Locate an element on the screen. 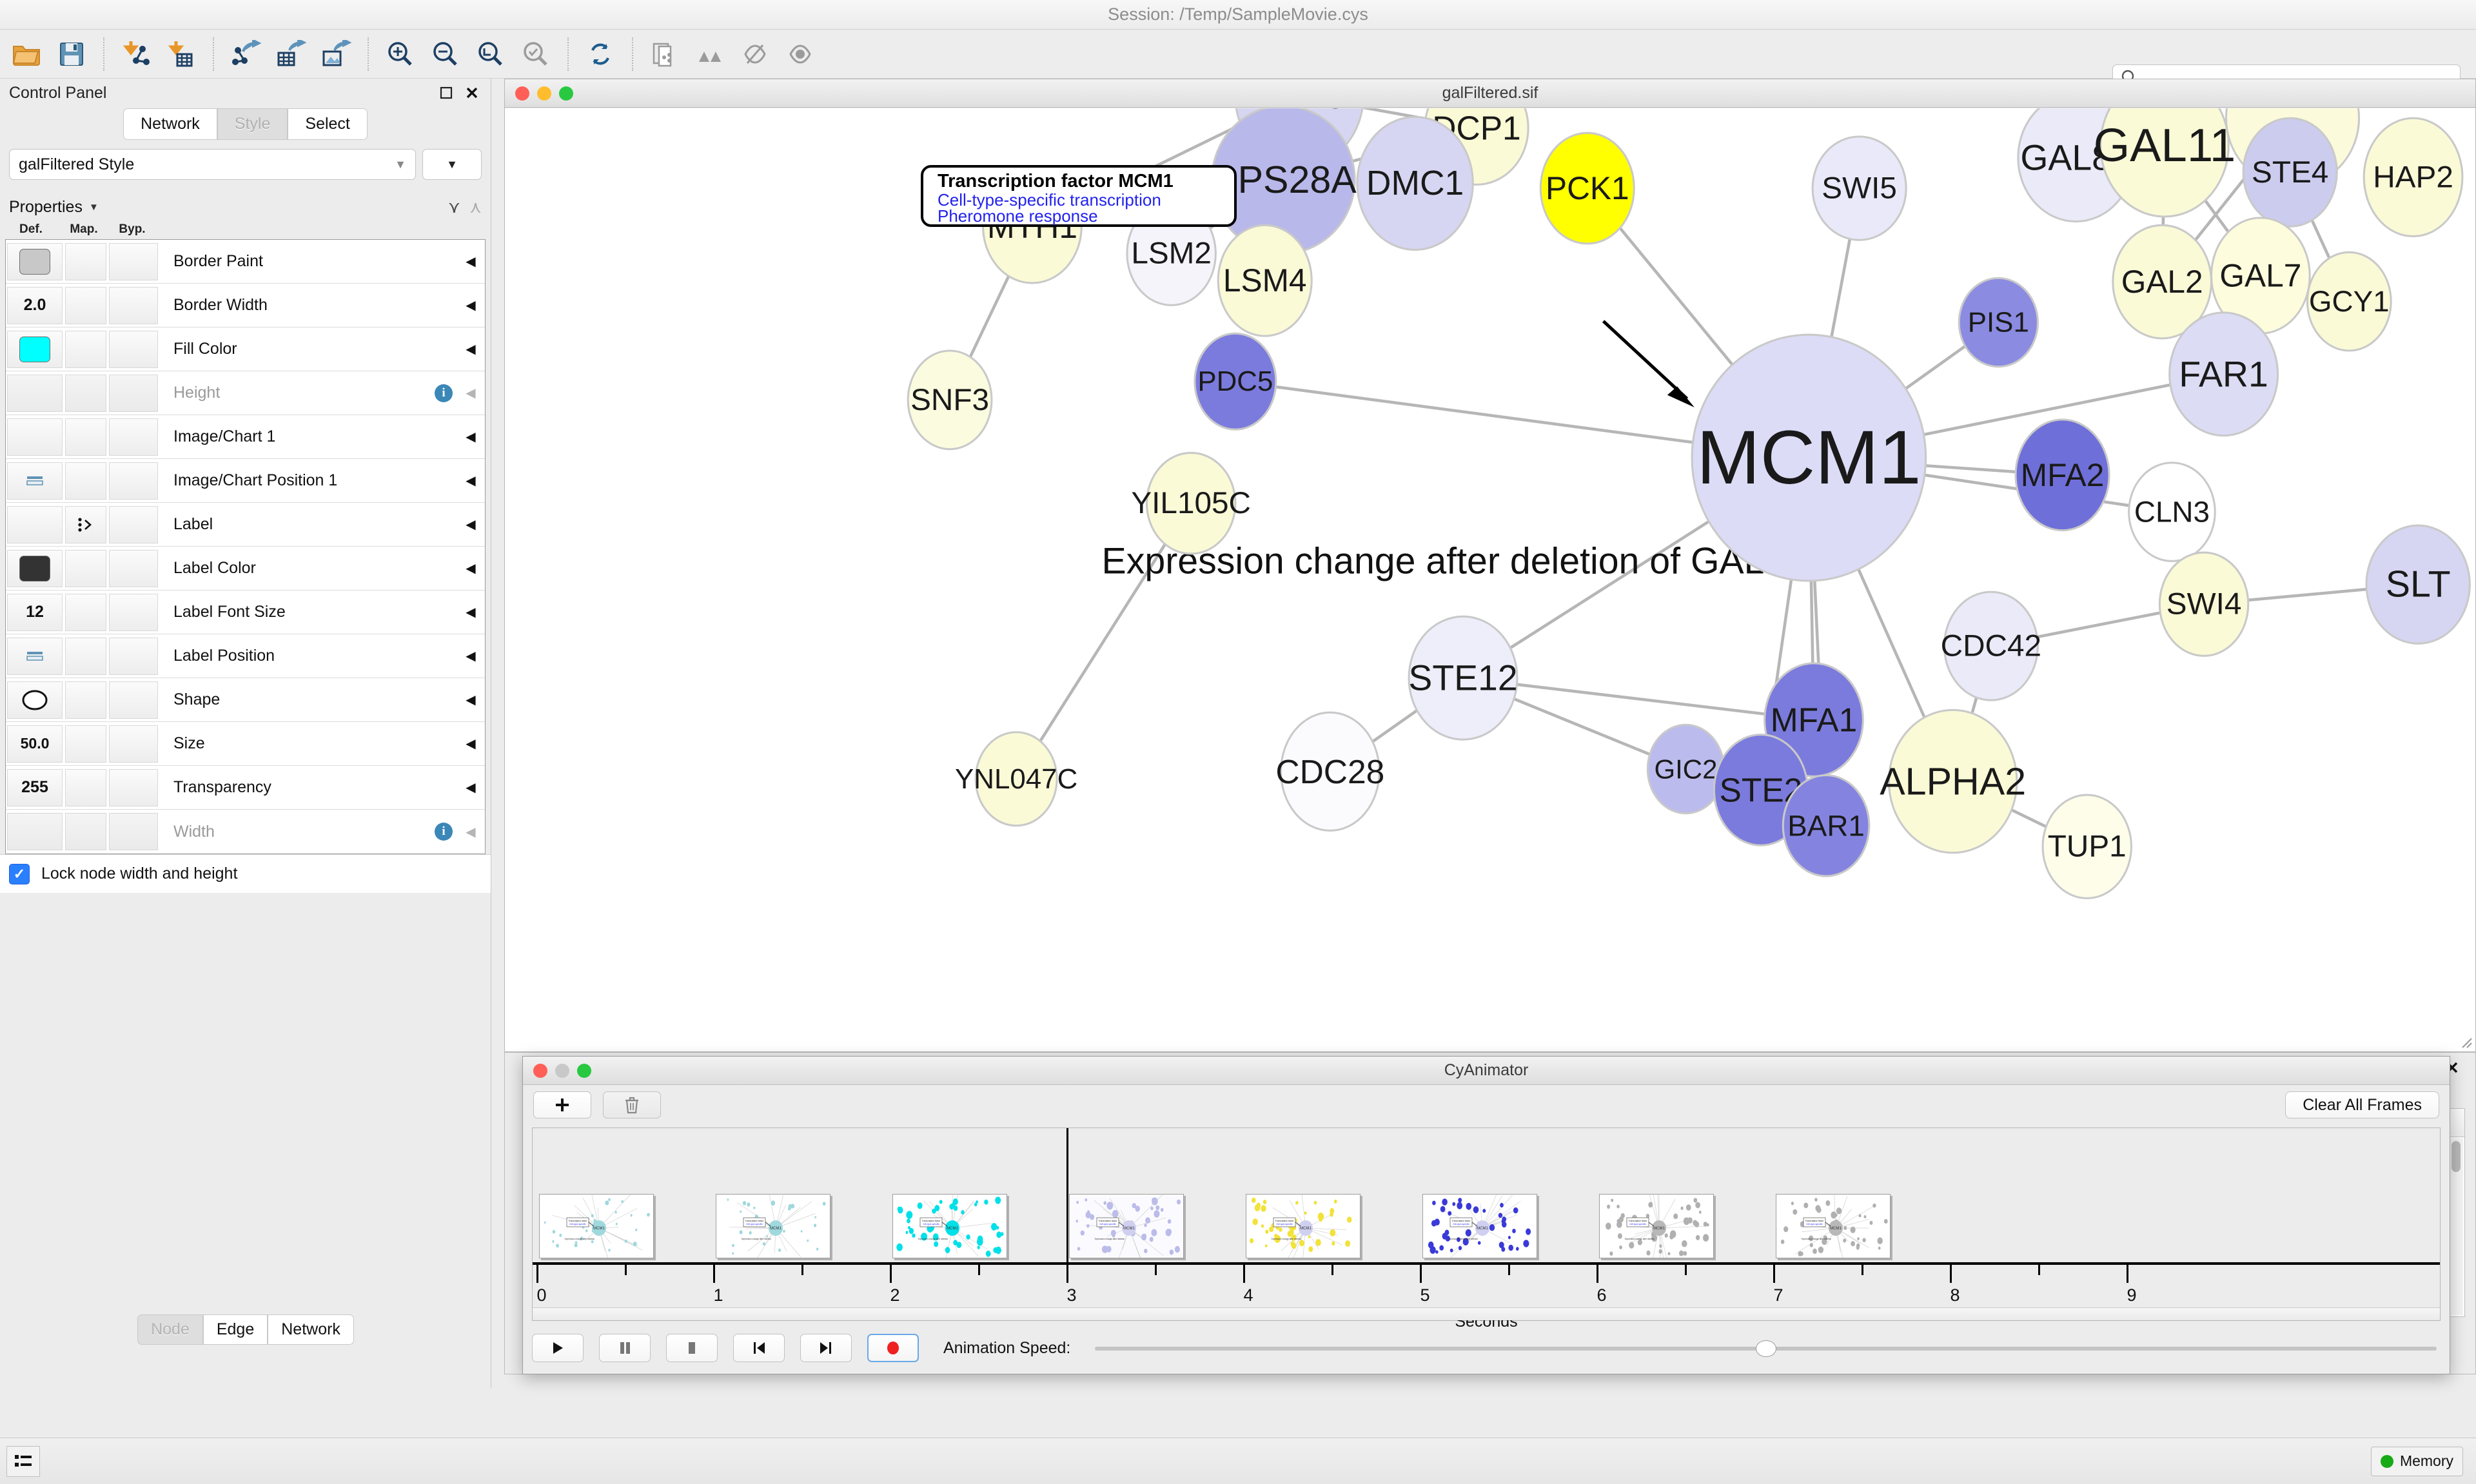 Image resolution: width=2476 pixels, height=1484 pixels. property-row-label: Label ◀ is located at coordinates (245, 525).